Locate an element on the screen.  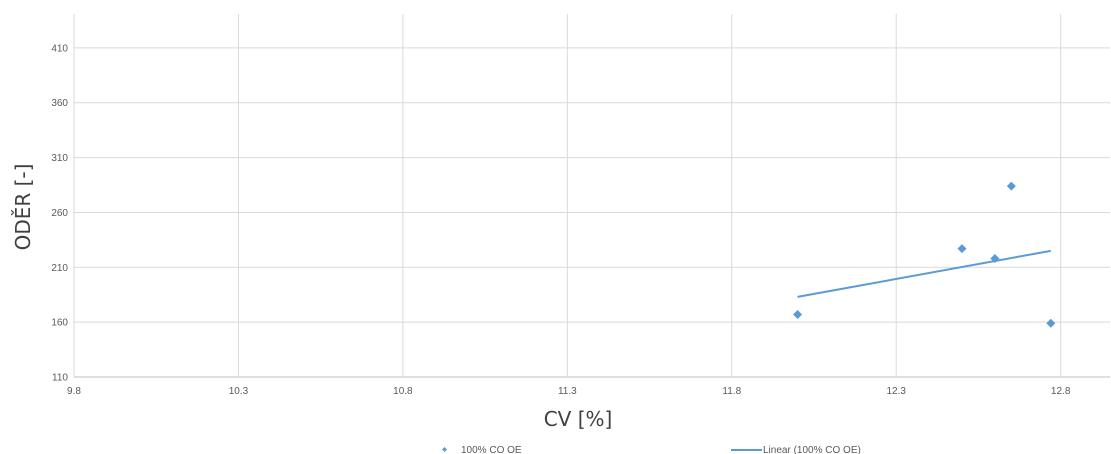
y-tick-label: 110 is located at coordinates (60, 378).